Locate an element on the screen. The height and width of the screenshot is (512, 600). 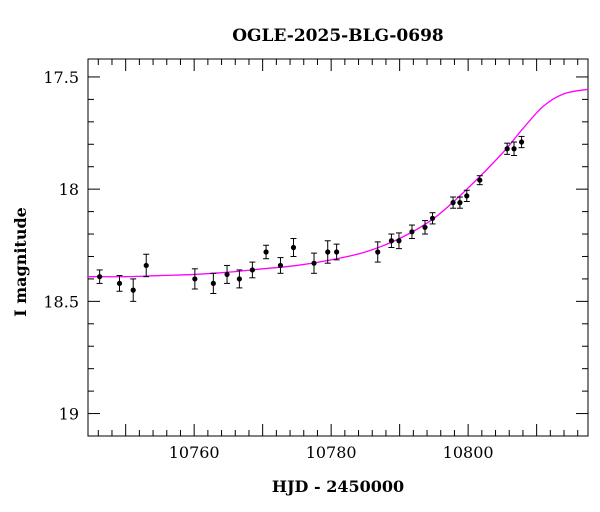
x-axis-label: HJD - 2450000 is located at coordinates (338, 486).